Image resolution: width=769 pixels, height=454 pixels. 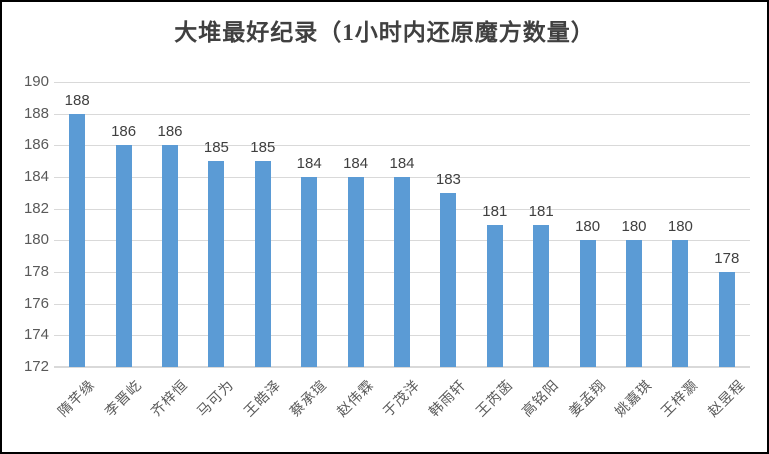 What do you see at coordinates (36, 145) in the screenshot?
I see `y-tick-label: 186` at bounding box center [36, 145].